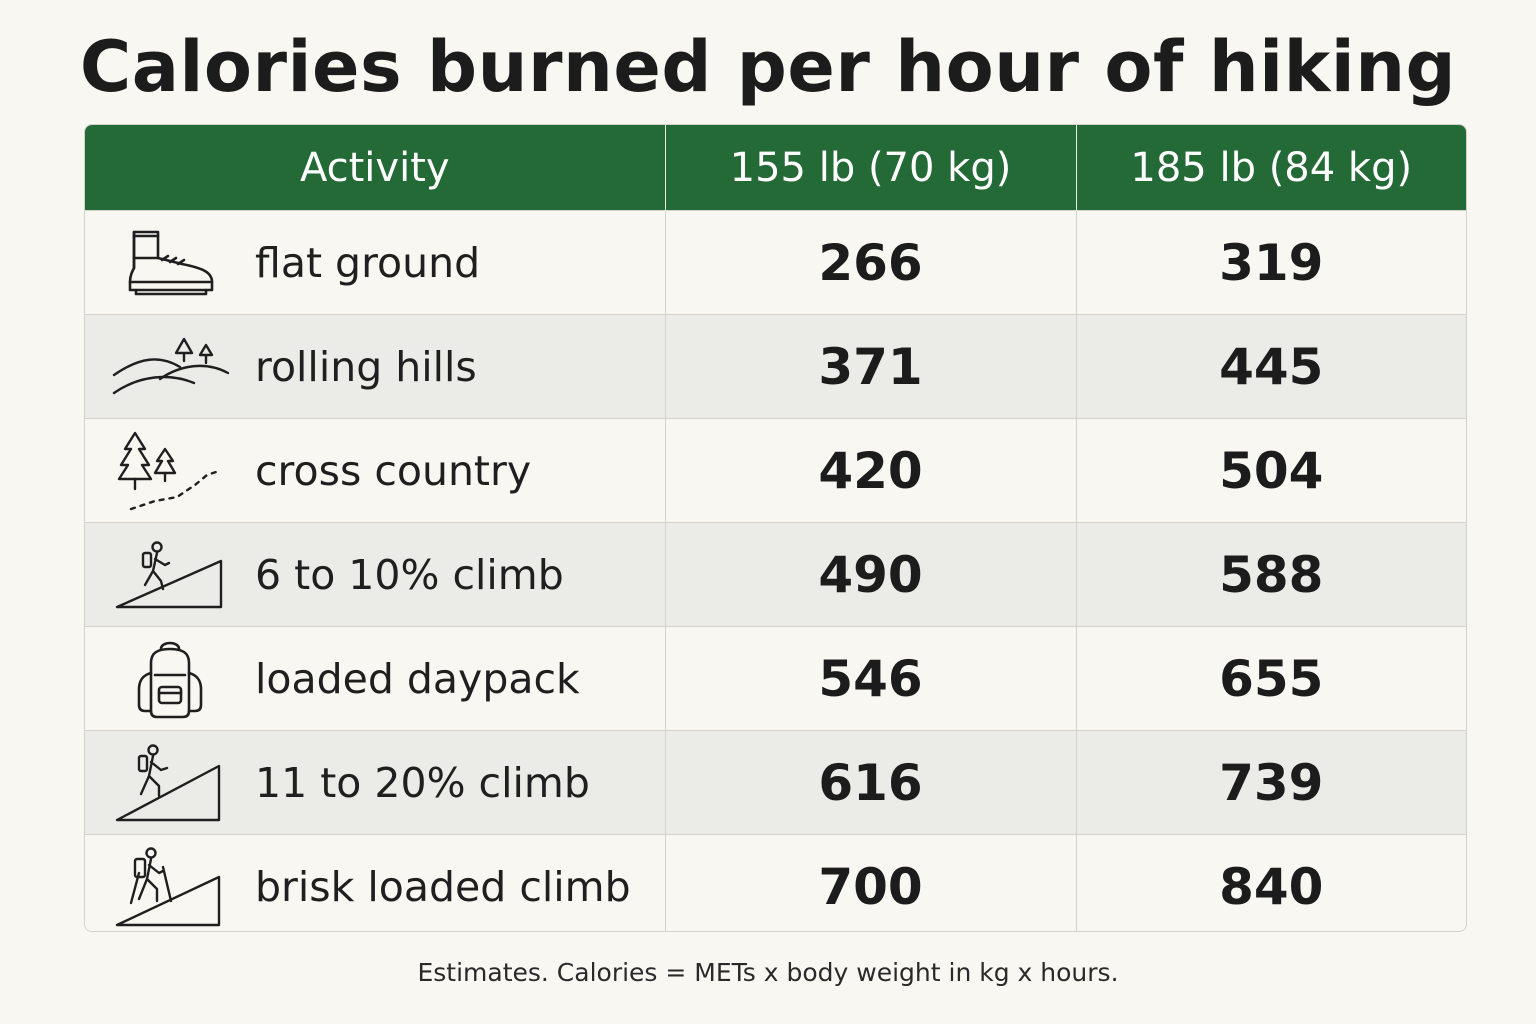 This screenshot has height=1024, width=1536. I want to click on calories-185lb: 588, so click(1271, 574).